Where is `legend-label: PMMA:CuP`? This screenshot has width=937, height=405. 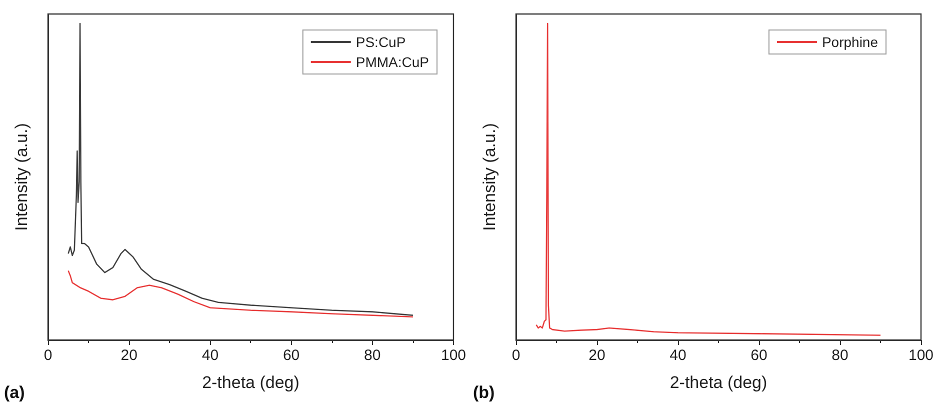
legend-label: PMMA:CuP is located at coordinates (392, 62).